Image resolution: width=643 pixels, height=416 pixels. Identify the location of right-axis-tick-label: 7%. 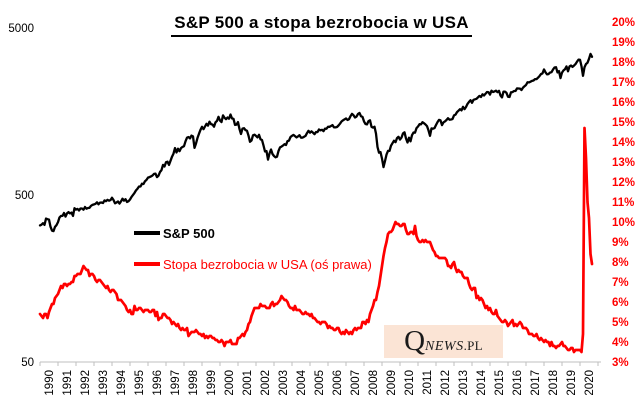
(620, 283).